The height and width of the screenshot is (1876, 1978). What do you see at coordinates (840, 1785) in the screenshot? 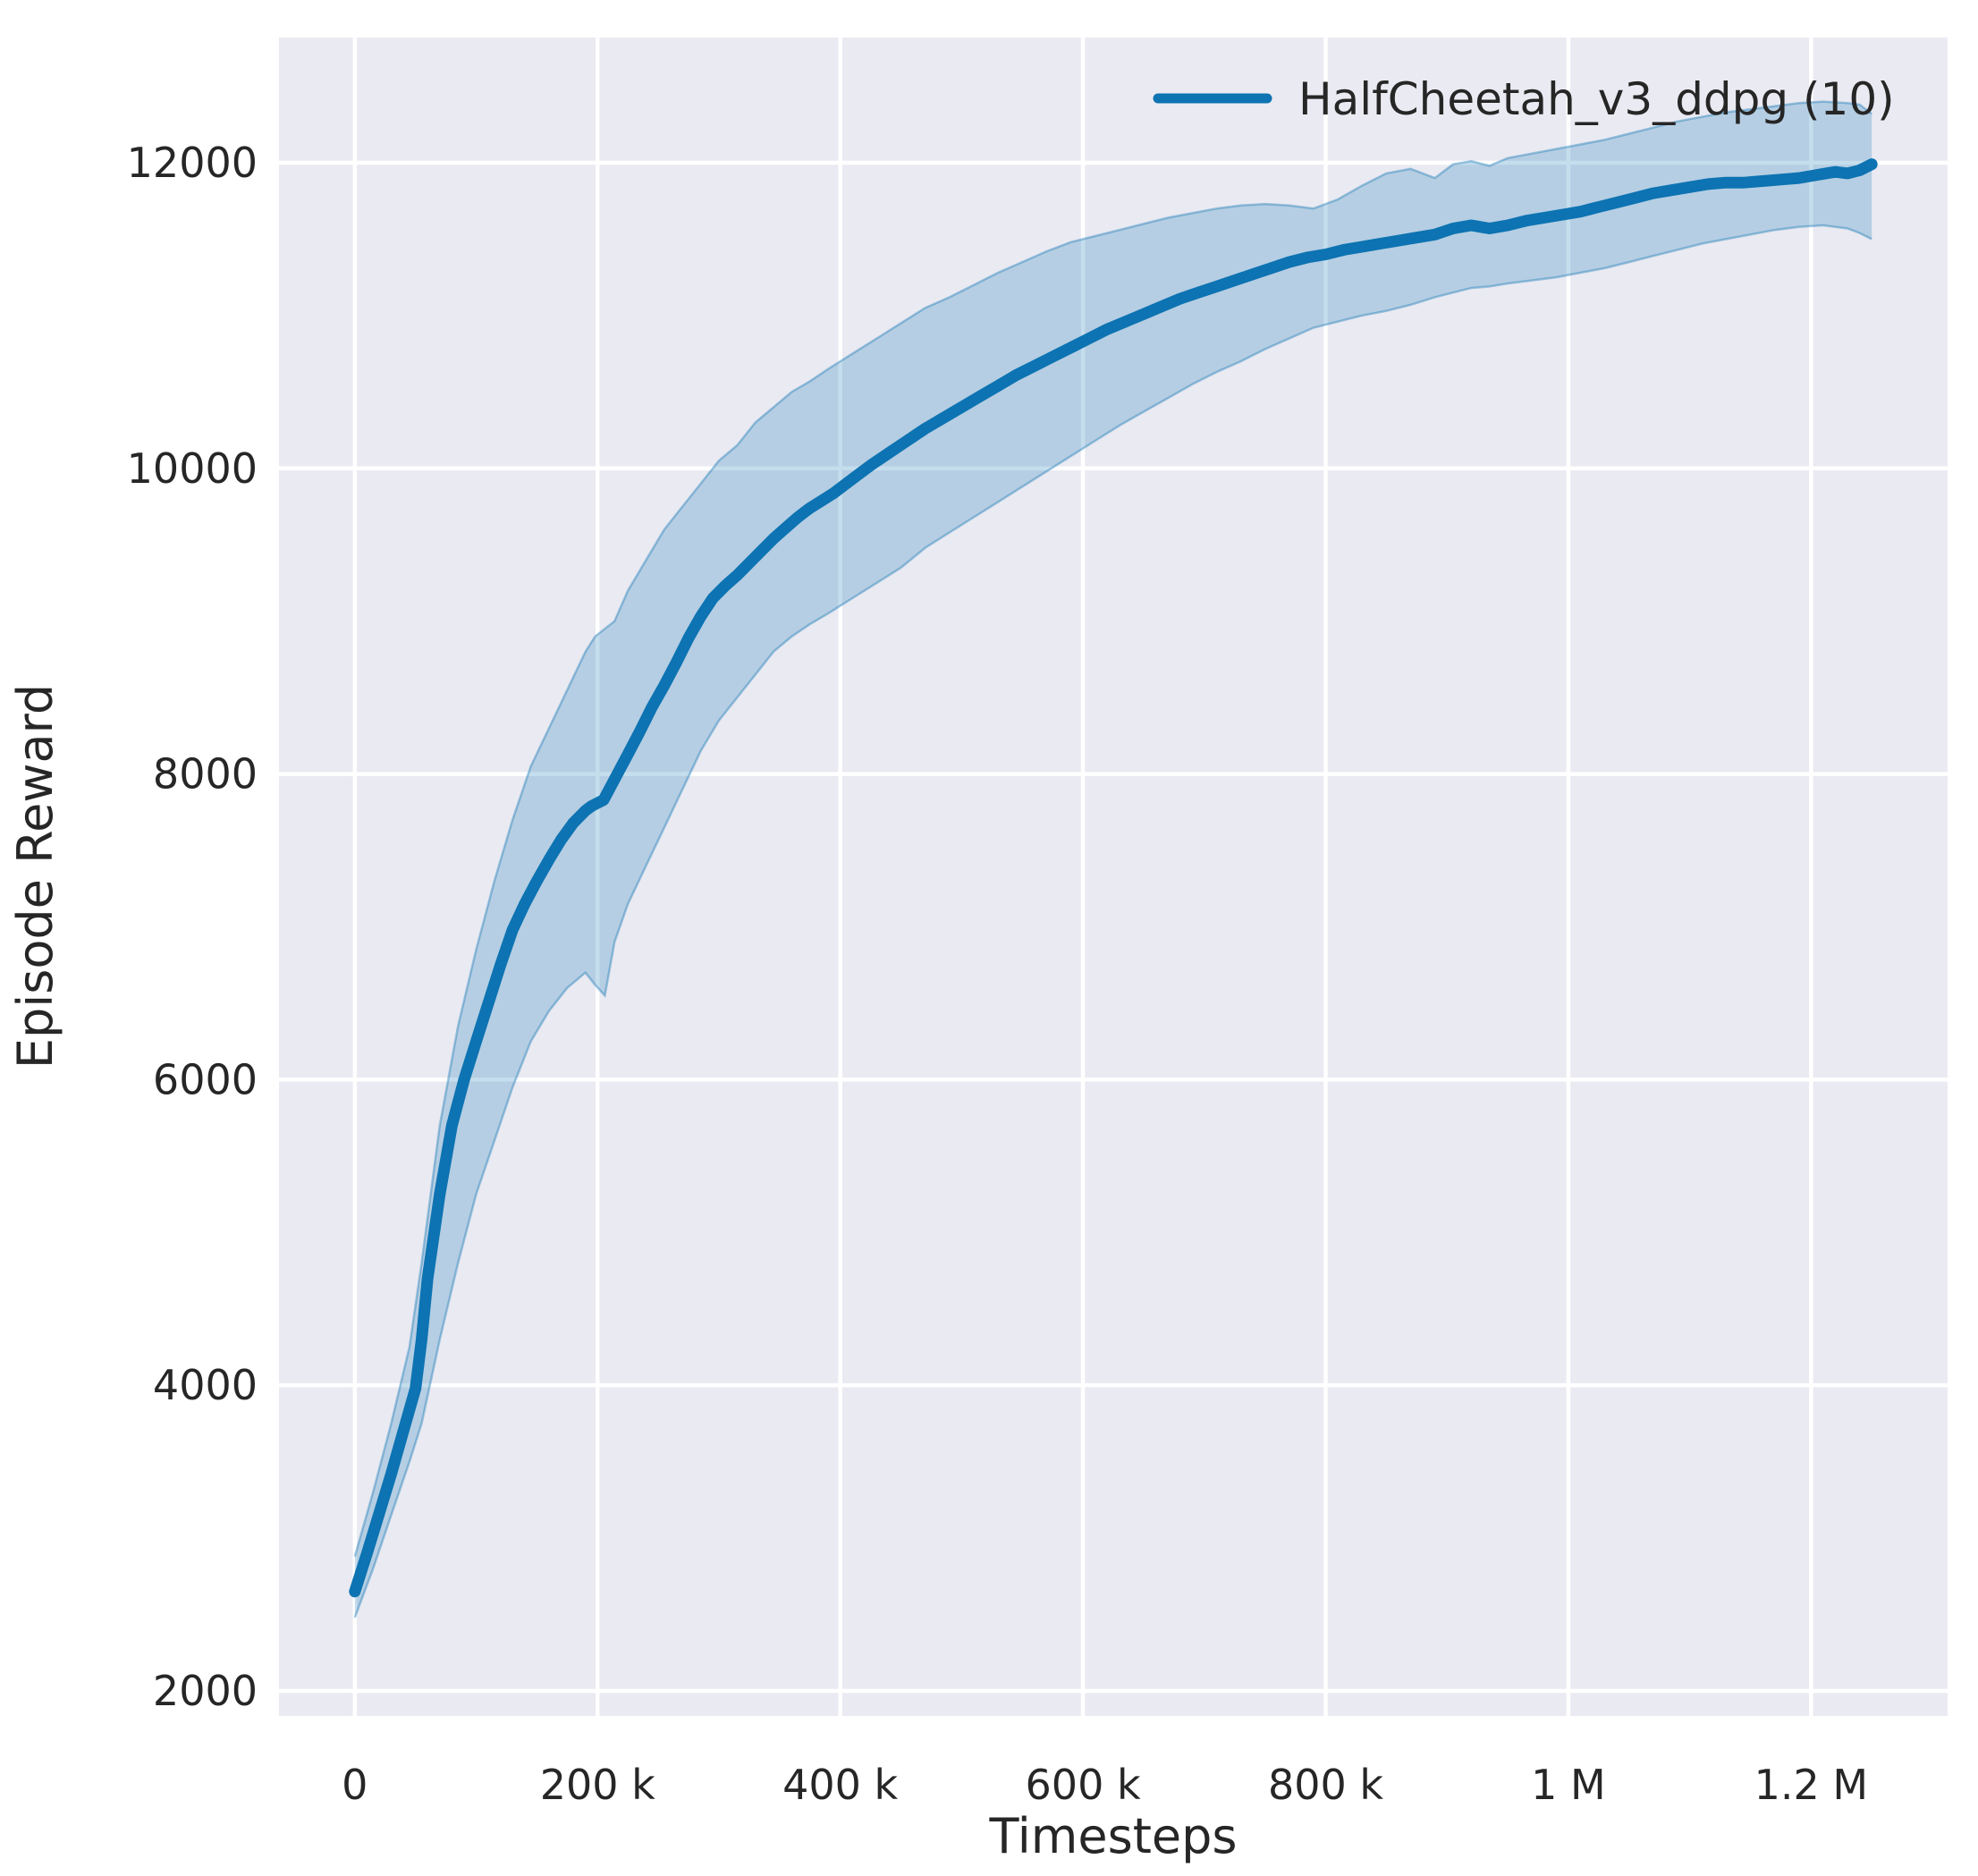
I see `x-tick-label: 400 k` at bounding box center [840, 1785].